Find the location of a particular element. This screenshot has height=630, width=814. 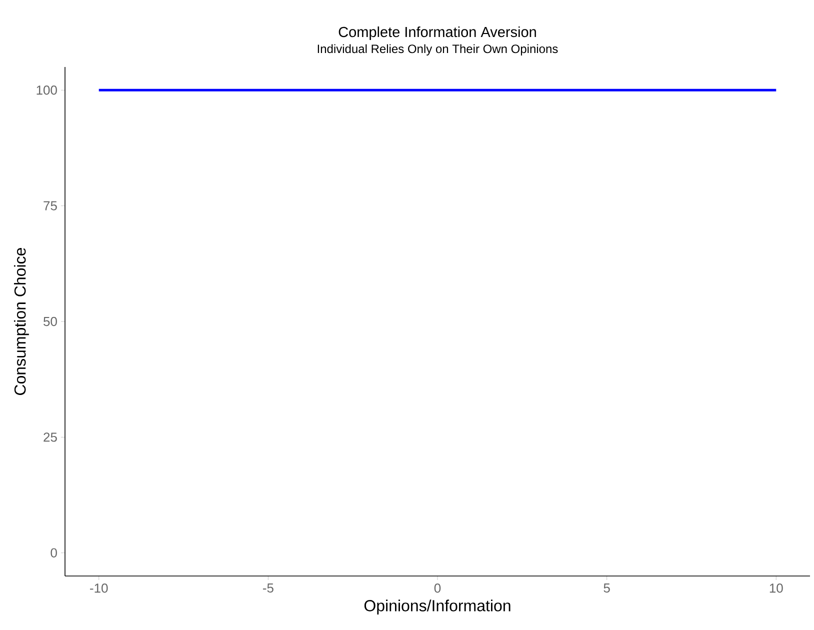

y-tick-label: 50 is located at coordinates (50, 321).